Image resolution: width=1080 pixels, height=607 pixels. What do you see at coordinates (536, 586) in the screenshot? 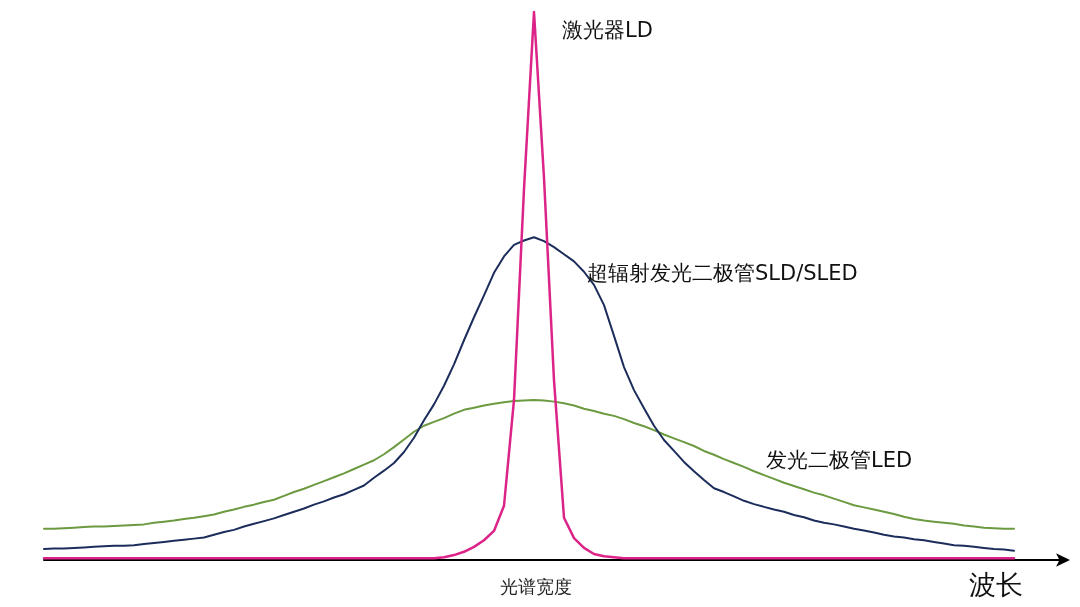
I see `text: 光谱宽度` at bounding box center [536, 586].